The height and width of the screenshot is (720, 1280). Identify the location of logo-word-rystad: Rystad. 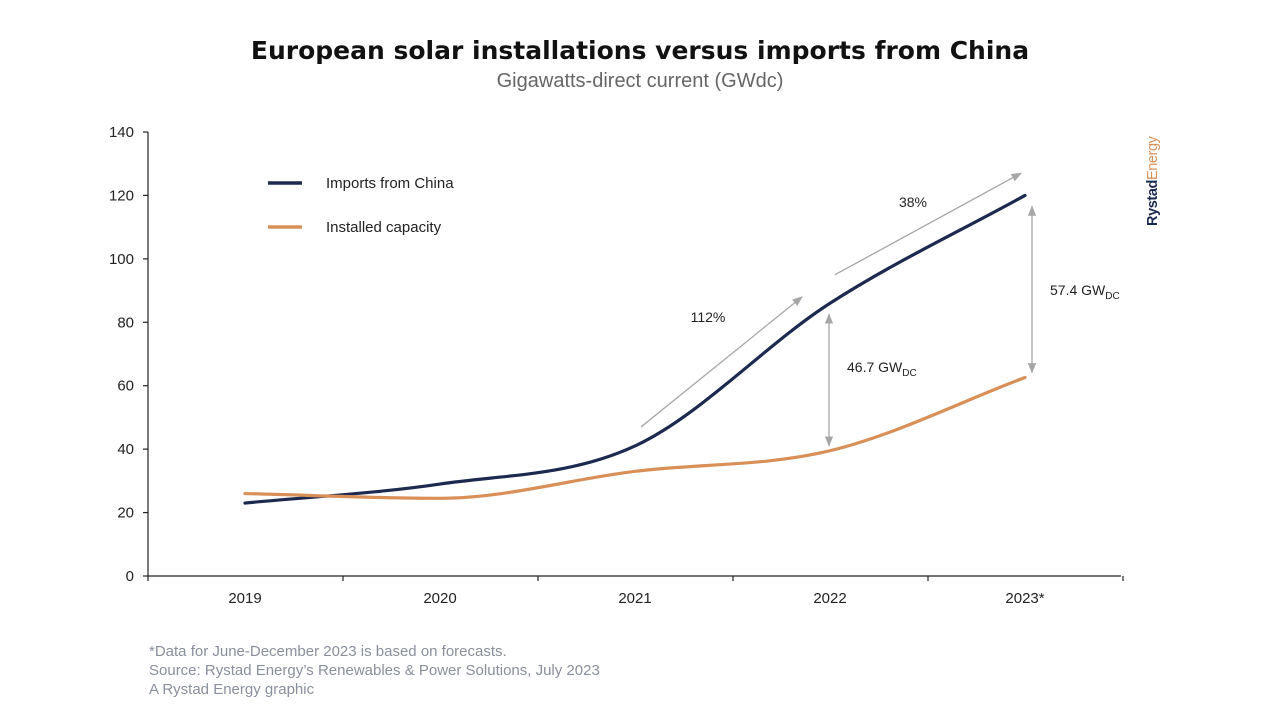
(1153, 203).